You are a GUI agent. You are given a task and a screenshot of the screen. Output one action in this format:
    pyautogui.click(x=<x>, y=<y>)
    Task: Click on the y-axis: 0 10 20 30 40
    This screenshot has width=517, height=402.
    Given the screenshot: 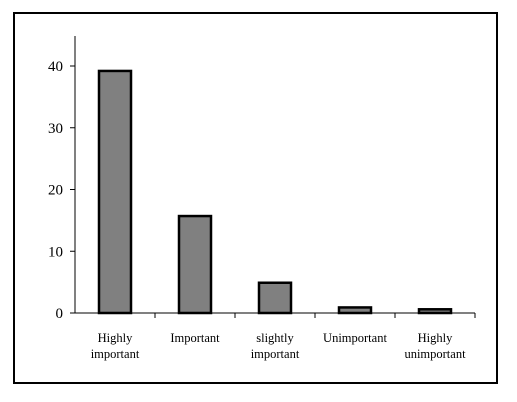 What is the action you would take?
    pyautogui.click(x=62, y=179)
    